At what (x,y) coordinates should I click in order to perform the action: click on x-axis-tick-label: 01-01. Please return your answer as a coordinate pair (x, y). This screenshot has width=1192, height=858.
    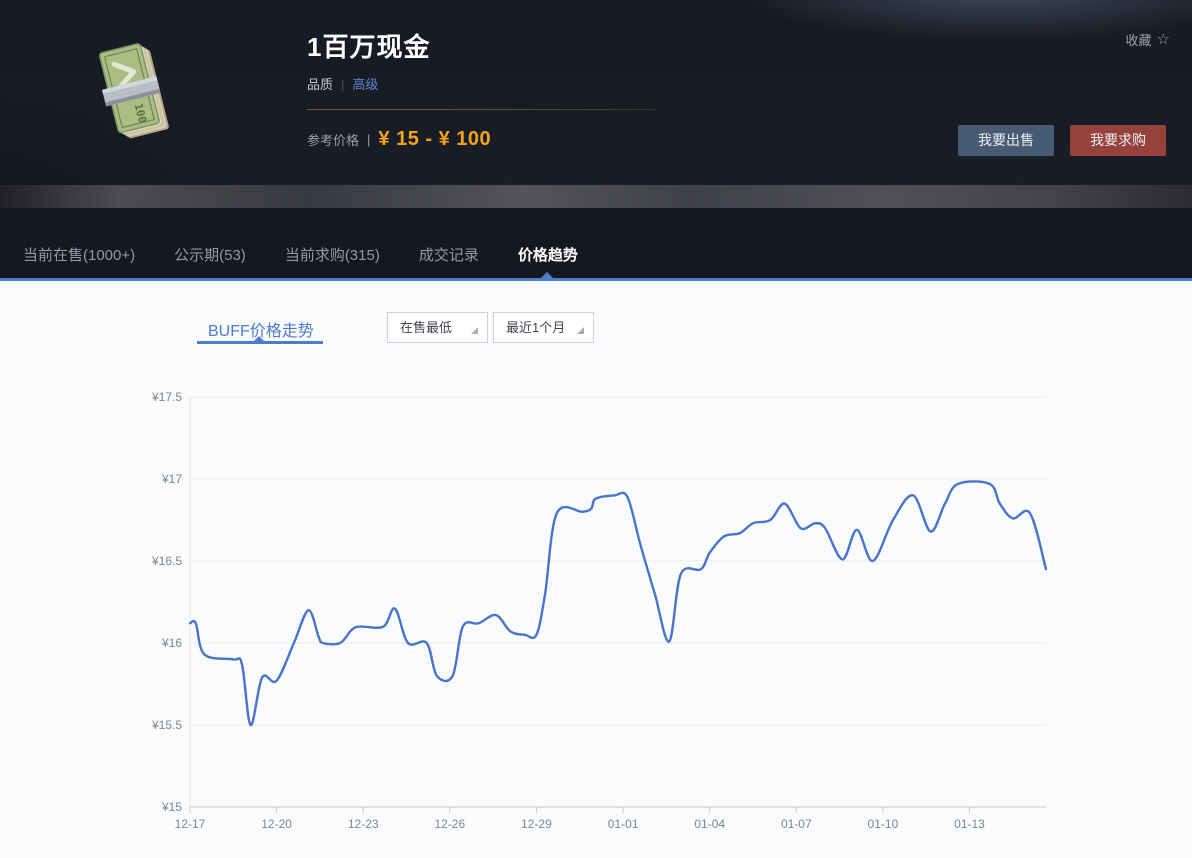
    Looking at the image, I should click on (623, 824).